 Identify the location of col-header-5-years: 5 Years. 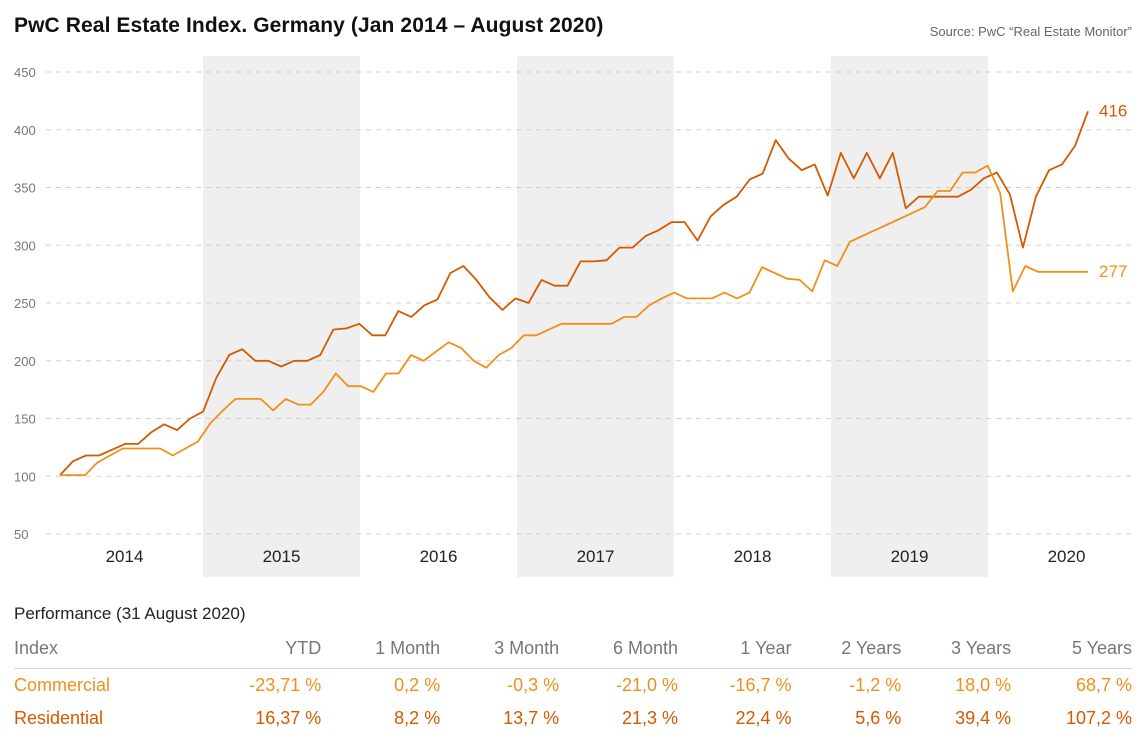
(1071, 650).